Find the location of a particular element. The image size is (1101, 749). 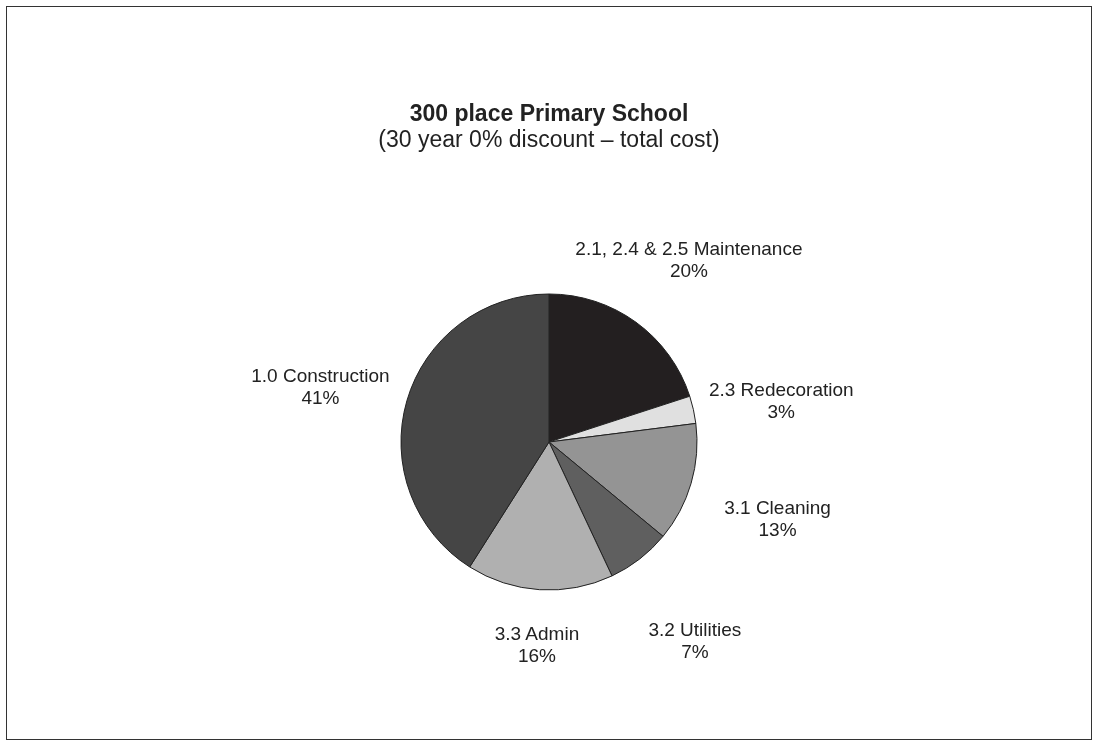

data-label: 3% is located at coordinates (781, 412).